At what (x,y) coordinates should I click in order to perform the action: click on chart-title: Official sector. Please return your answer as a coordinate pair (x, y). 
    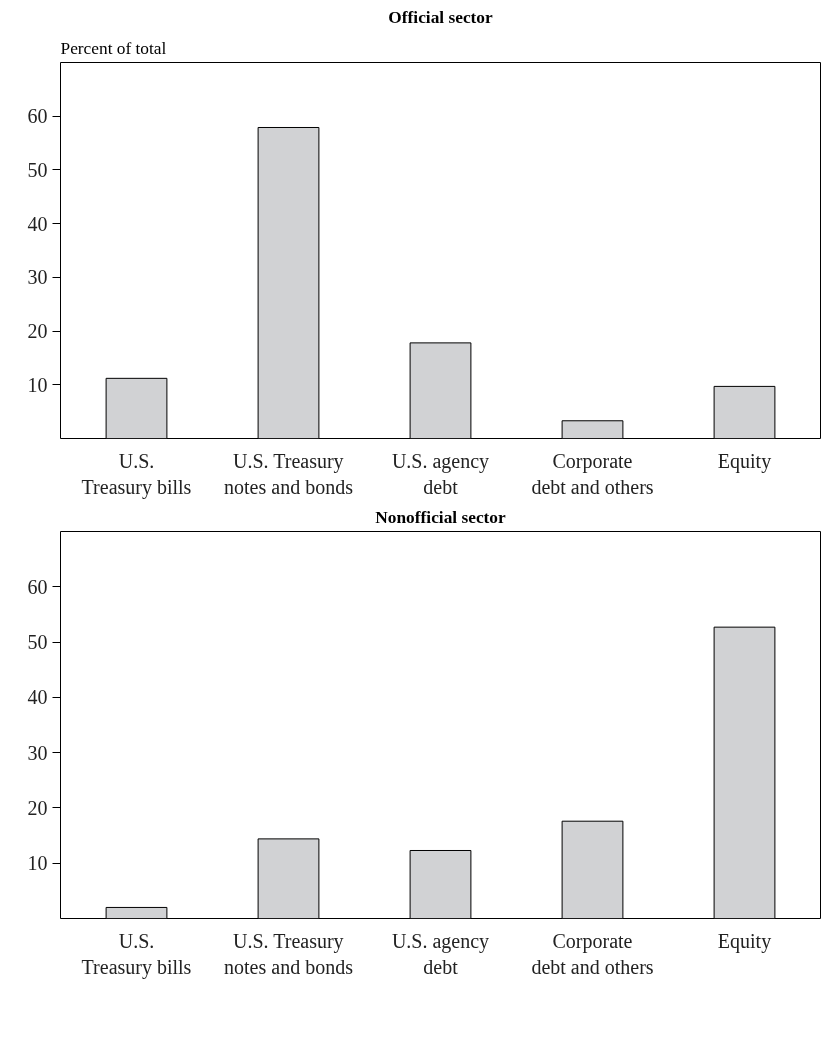
    Looking at the image, I should click on (441, 17).